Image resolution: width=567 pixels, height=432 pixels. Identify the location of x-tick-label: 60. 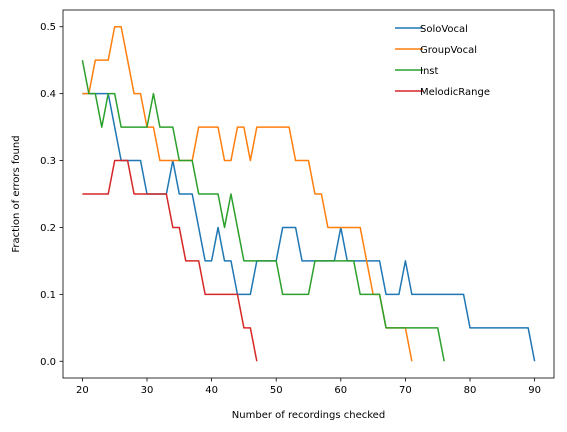
(340, 390).